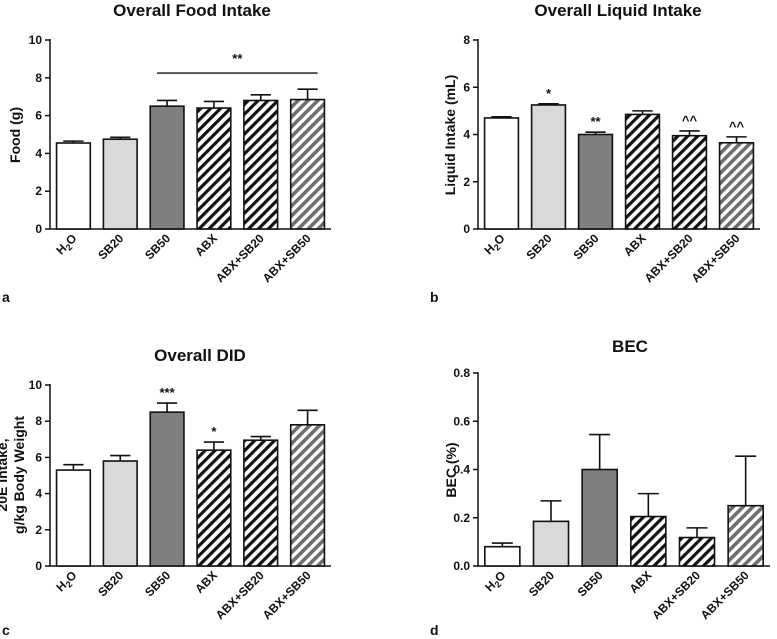 The image size is (777, 639). I want to click on y-tick-label: 0.8, so click(461, 373).